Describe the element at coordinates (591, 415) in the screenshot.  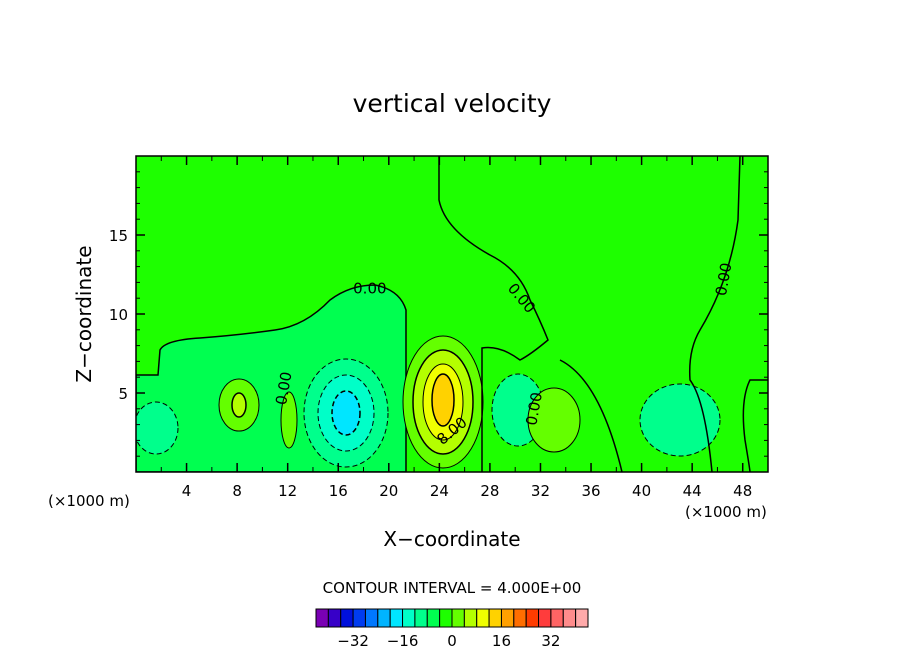
I see `zero-contour-lower-right` at that location.